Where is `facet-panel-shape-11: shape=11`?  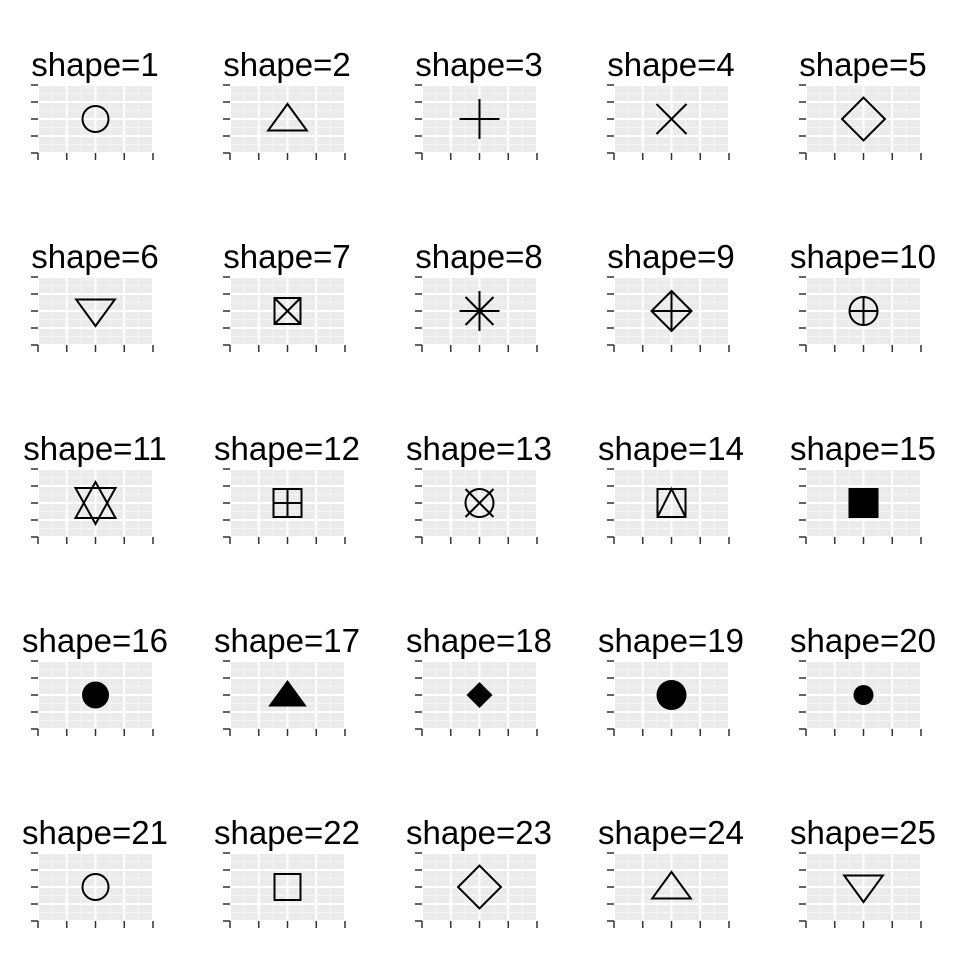
facet-panel-shape-11: shape=11 is located at coordinates (95, 487).